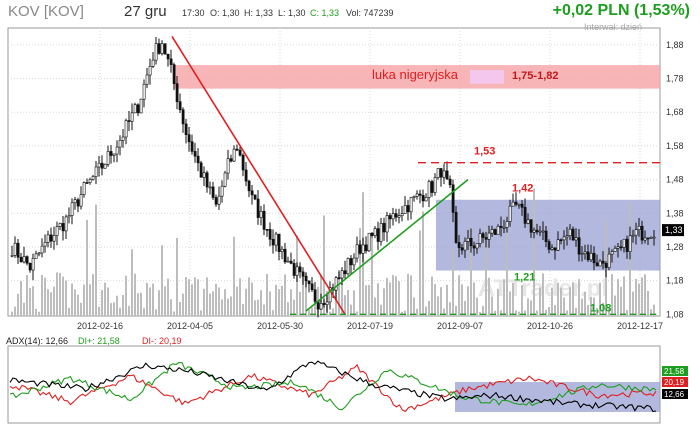 The image size is (700, 431). I want to click on adx-value-box, so click(675, 394).